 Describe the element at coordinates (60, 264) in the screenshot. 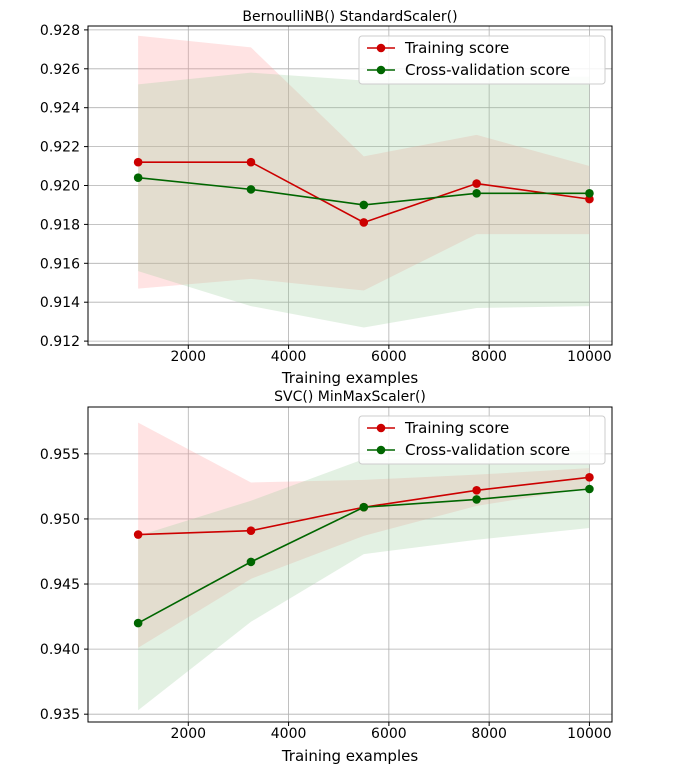

I see `y-tick-label: 0.916` at that location.